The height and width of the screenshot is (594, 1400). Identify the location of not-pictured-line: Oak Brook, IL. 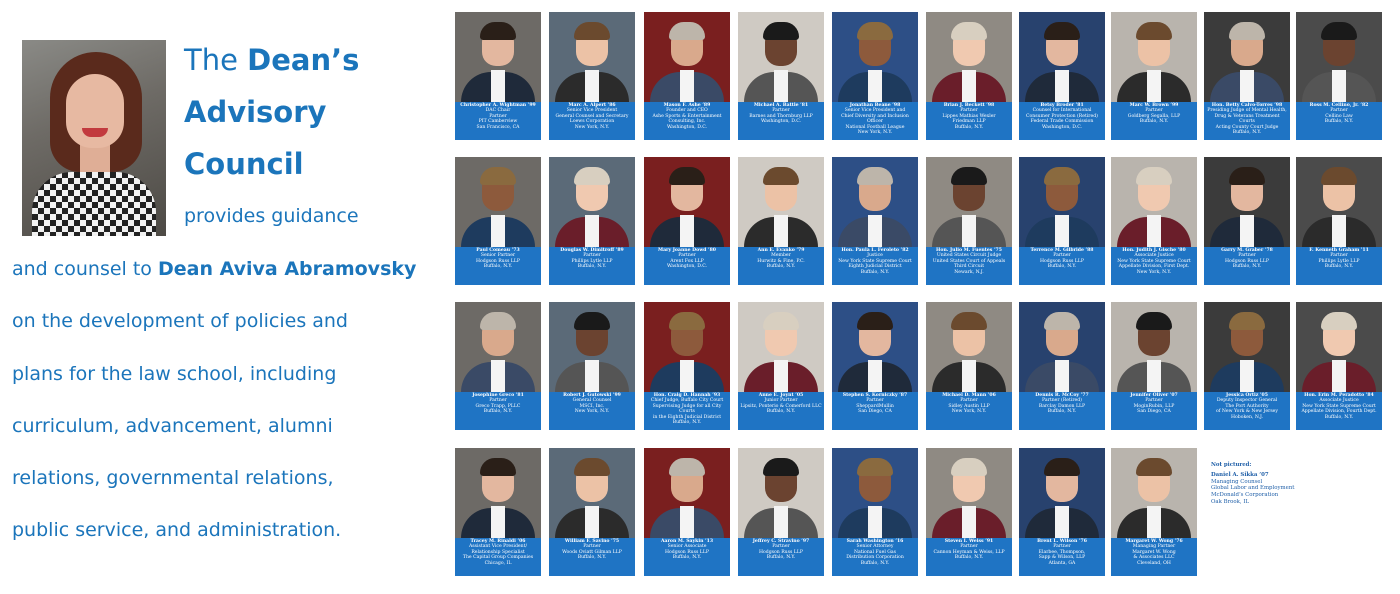
(1230, 501).